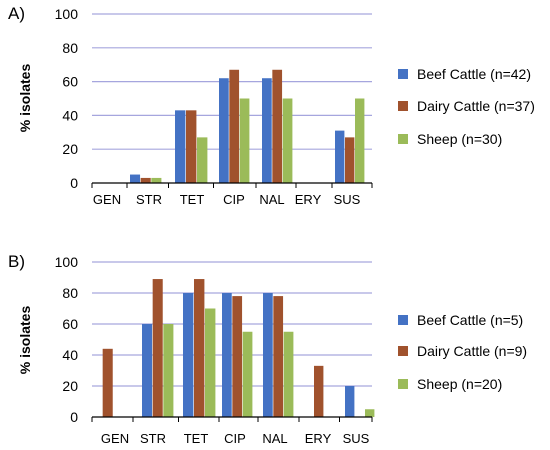 The height and width of the screenshot is (450, 550). I want to click on legend-entry: Dairy Cattle (n=9), so click(472, 351).